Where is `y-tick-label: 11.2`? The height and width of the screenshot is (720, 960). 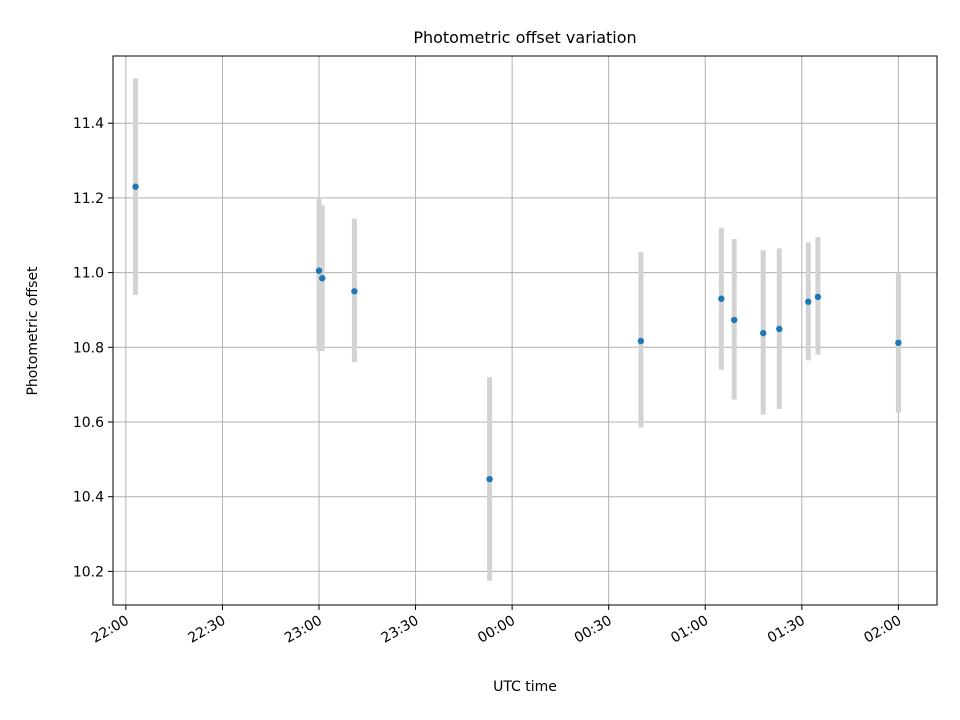
y-tick-label: 11.2 is located at coordinates (88, 199).